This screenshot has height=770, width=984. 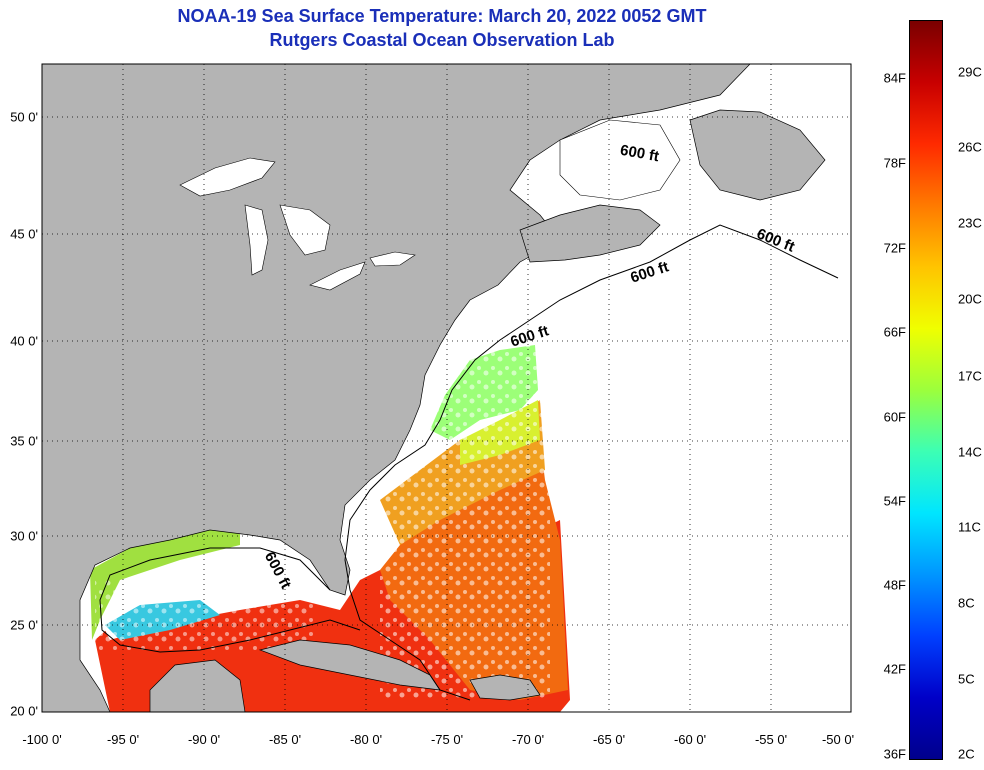 What do you see at coordinates (447, 739) in the screenshot?
I see `lon-tick-label: -75 0'` at bounding box center [447, 739].